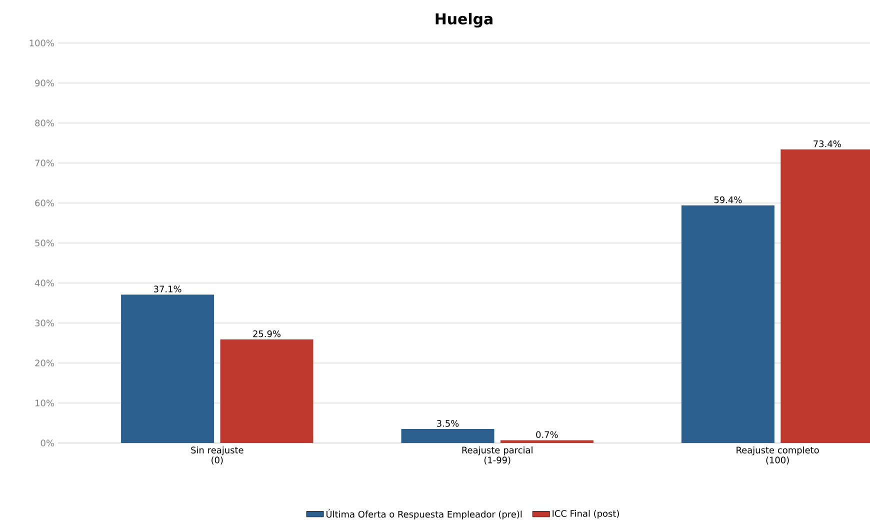  I want to click on data-label: 3.5%, so click(448, 423).